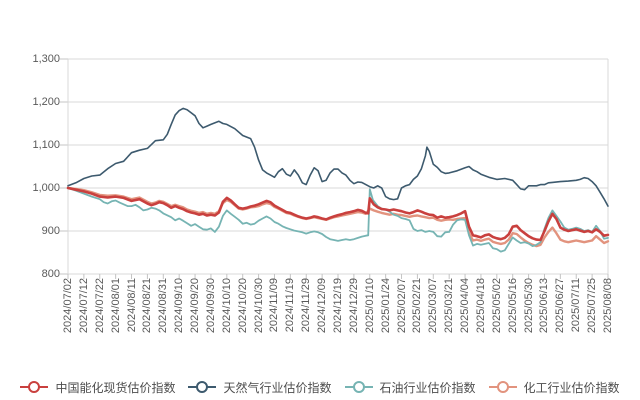 This screenshot has height=400, width=640. I want to click on x-axis-label: 2025/02/07, so click(401, 306).